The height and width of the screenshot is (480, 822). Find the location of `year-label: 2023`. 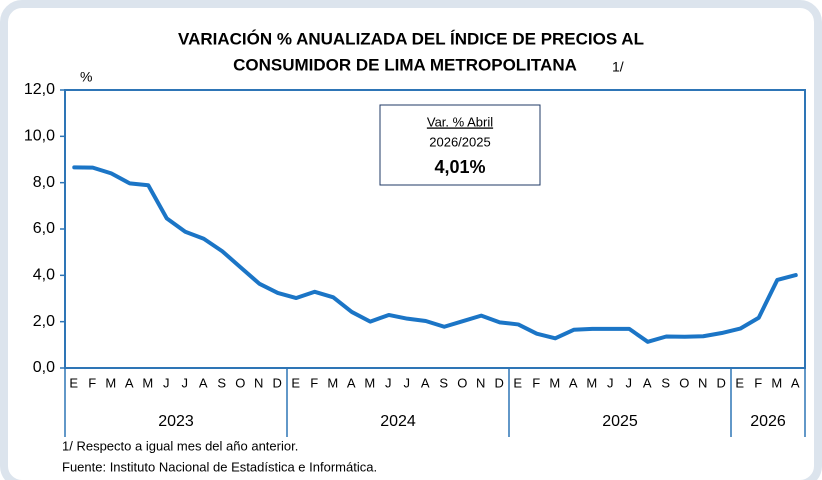

year-label: 2023 is located at coordinates (176, 421).